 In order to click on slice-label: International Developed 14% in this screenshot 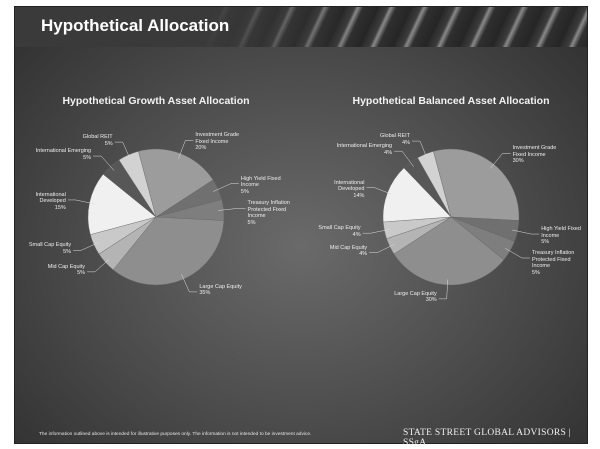, I will do `click(336, 190)`.